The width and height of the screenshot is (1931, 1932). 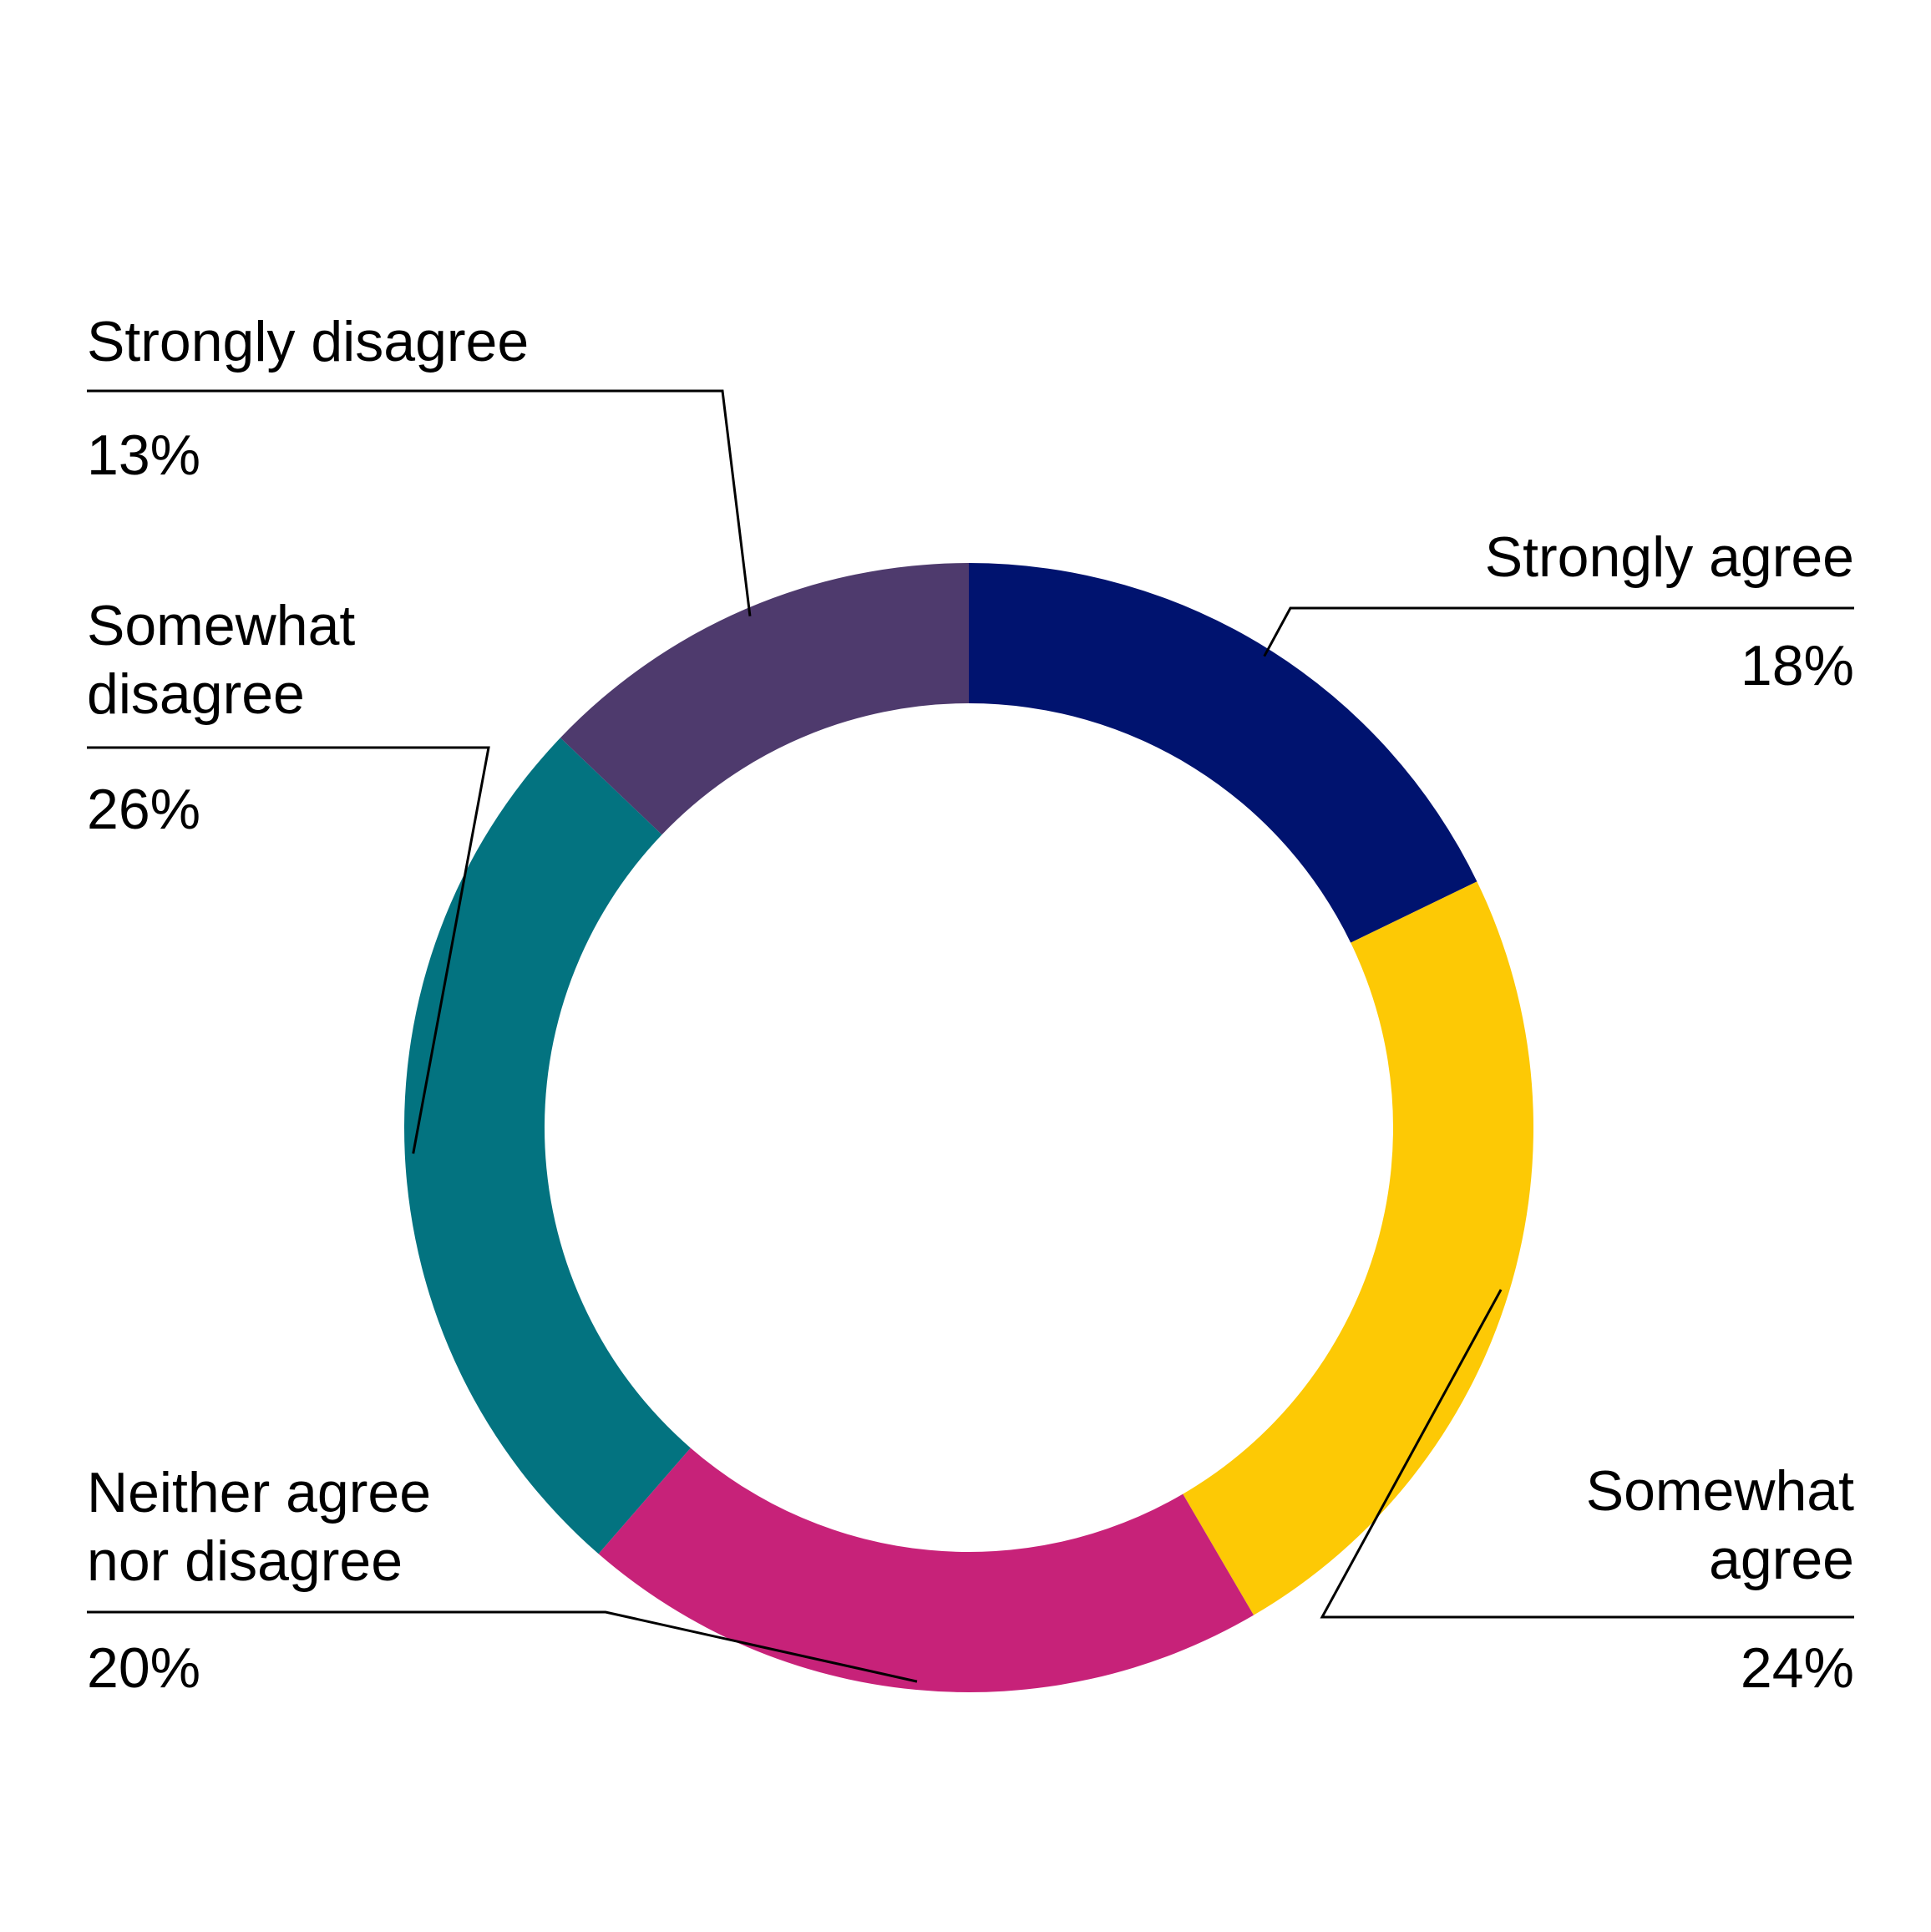 What do you see at coordinates (143, 809) in the screenshot?
I see `slice-value-somewhat-disagree: 26%` at bounding box center [143, 809].